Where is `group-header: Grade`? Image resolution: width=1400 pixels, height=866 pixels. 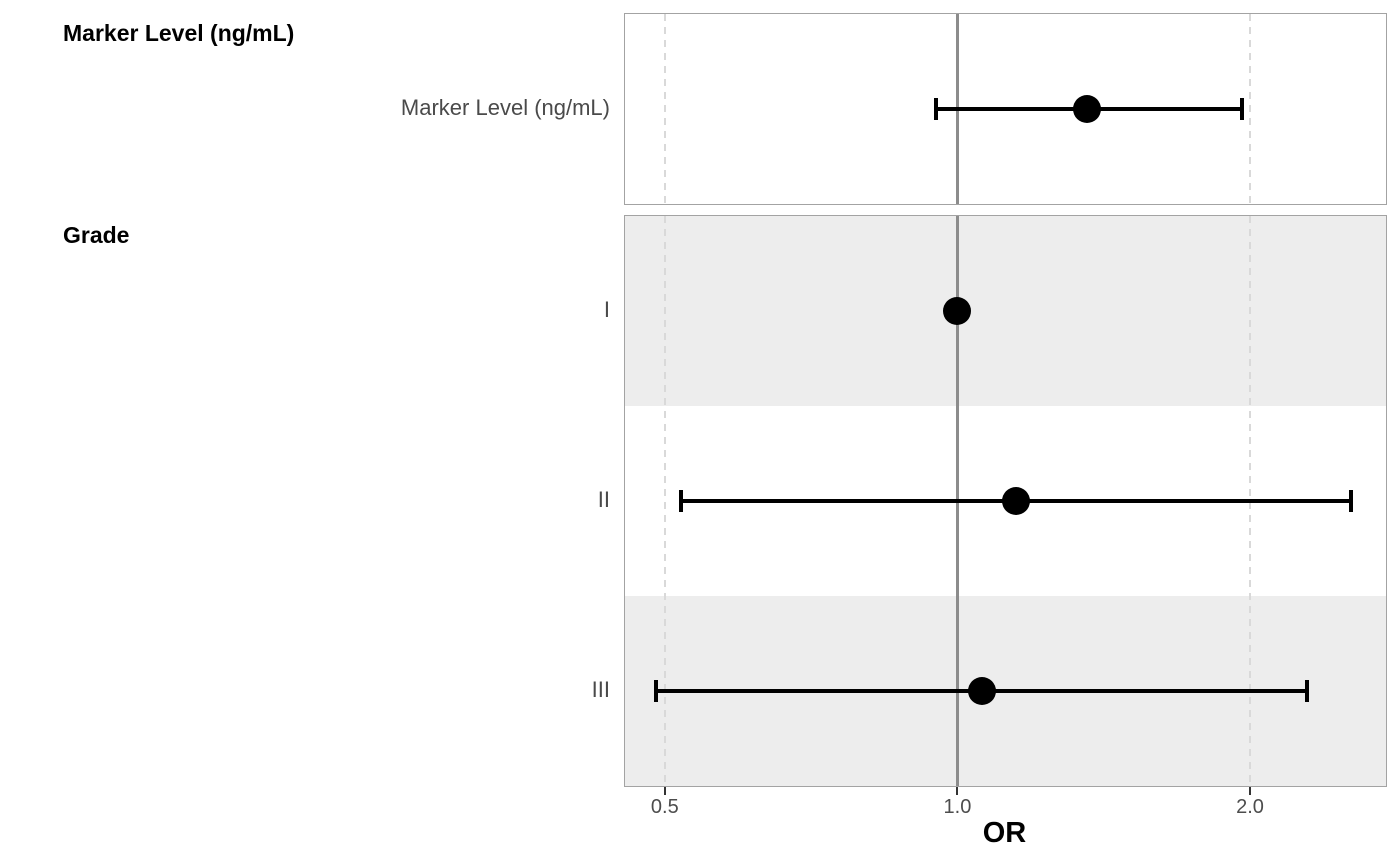
group-header: Grade is located at coordinates (96, 235).